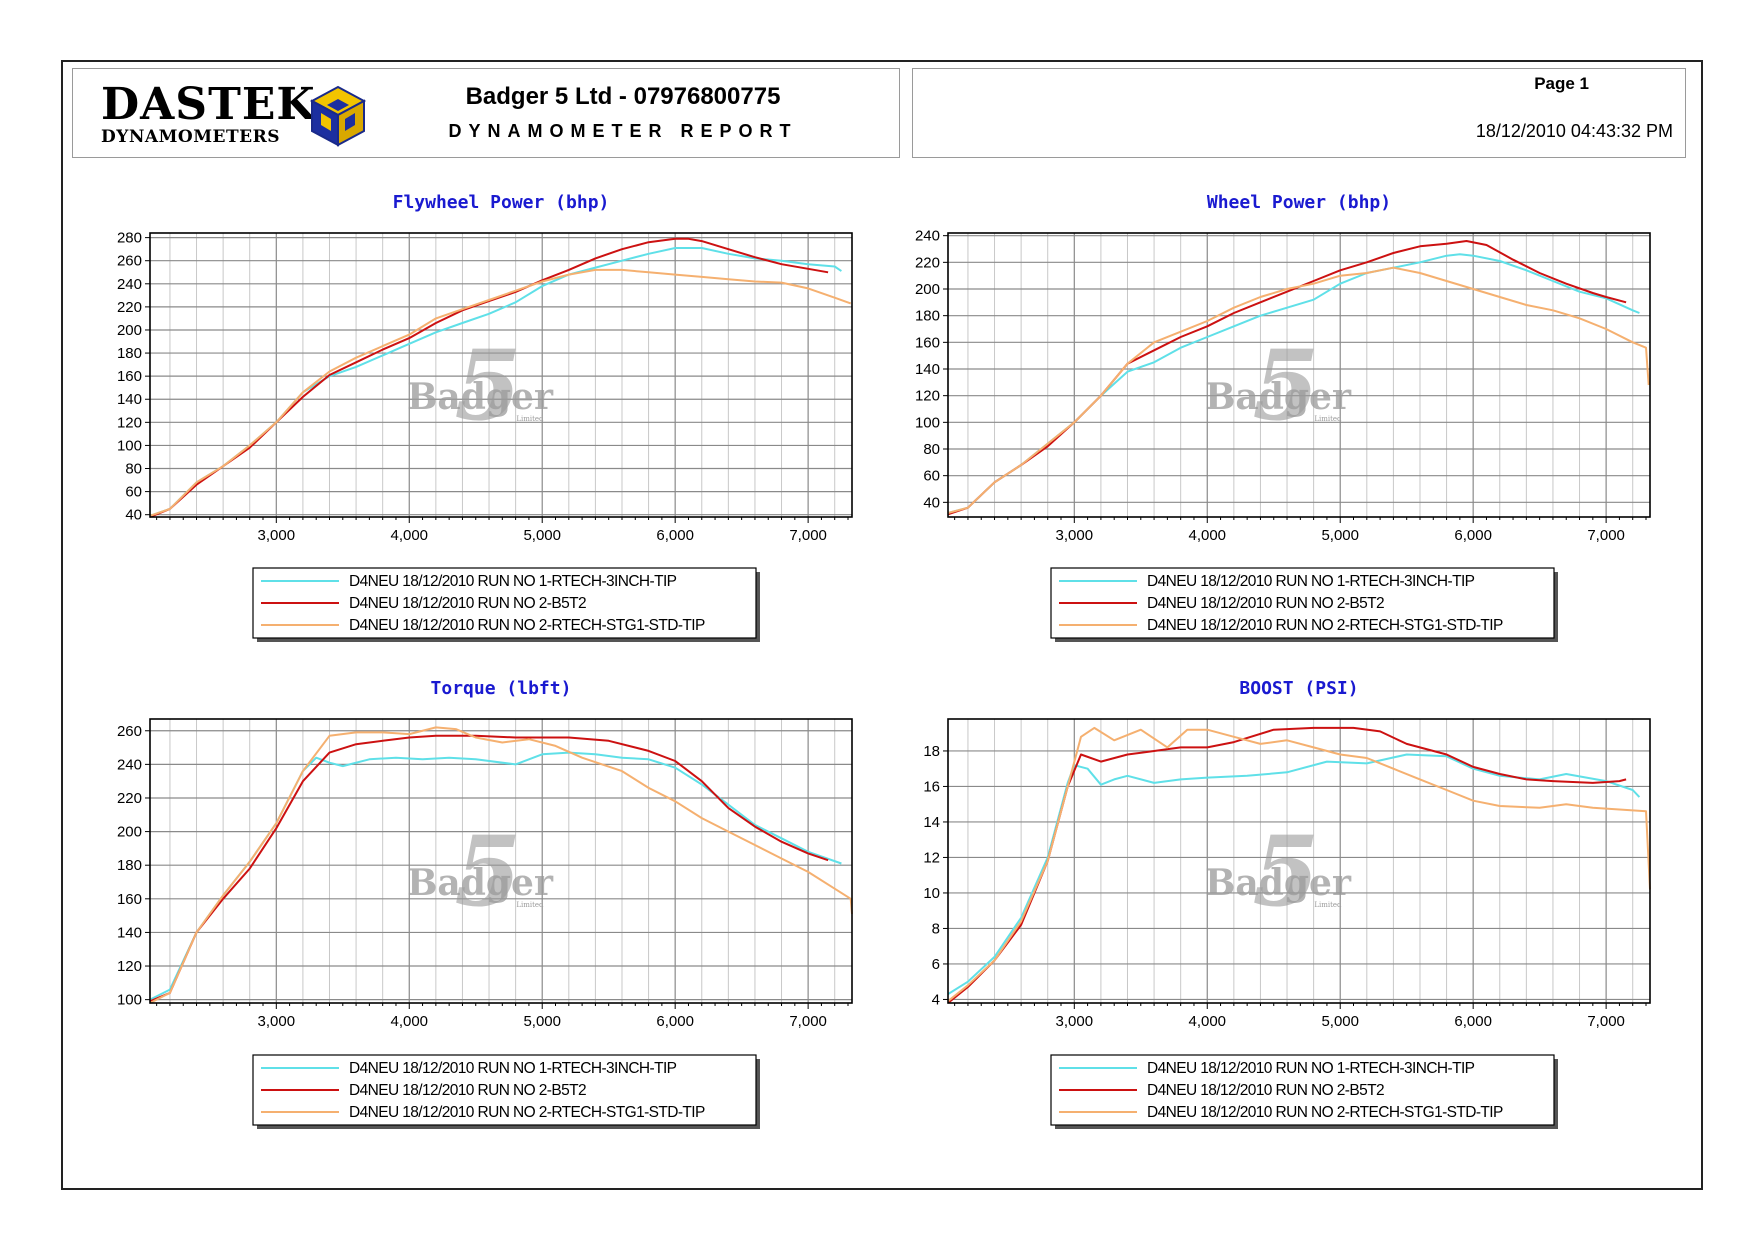 Image resolution: width=1754 pixels, height=1240 pixels. What do you see at coordinates (129, 238) in the screenshot?
I see `y-tick-label: 280` at bounding box center [129, 238].